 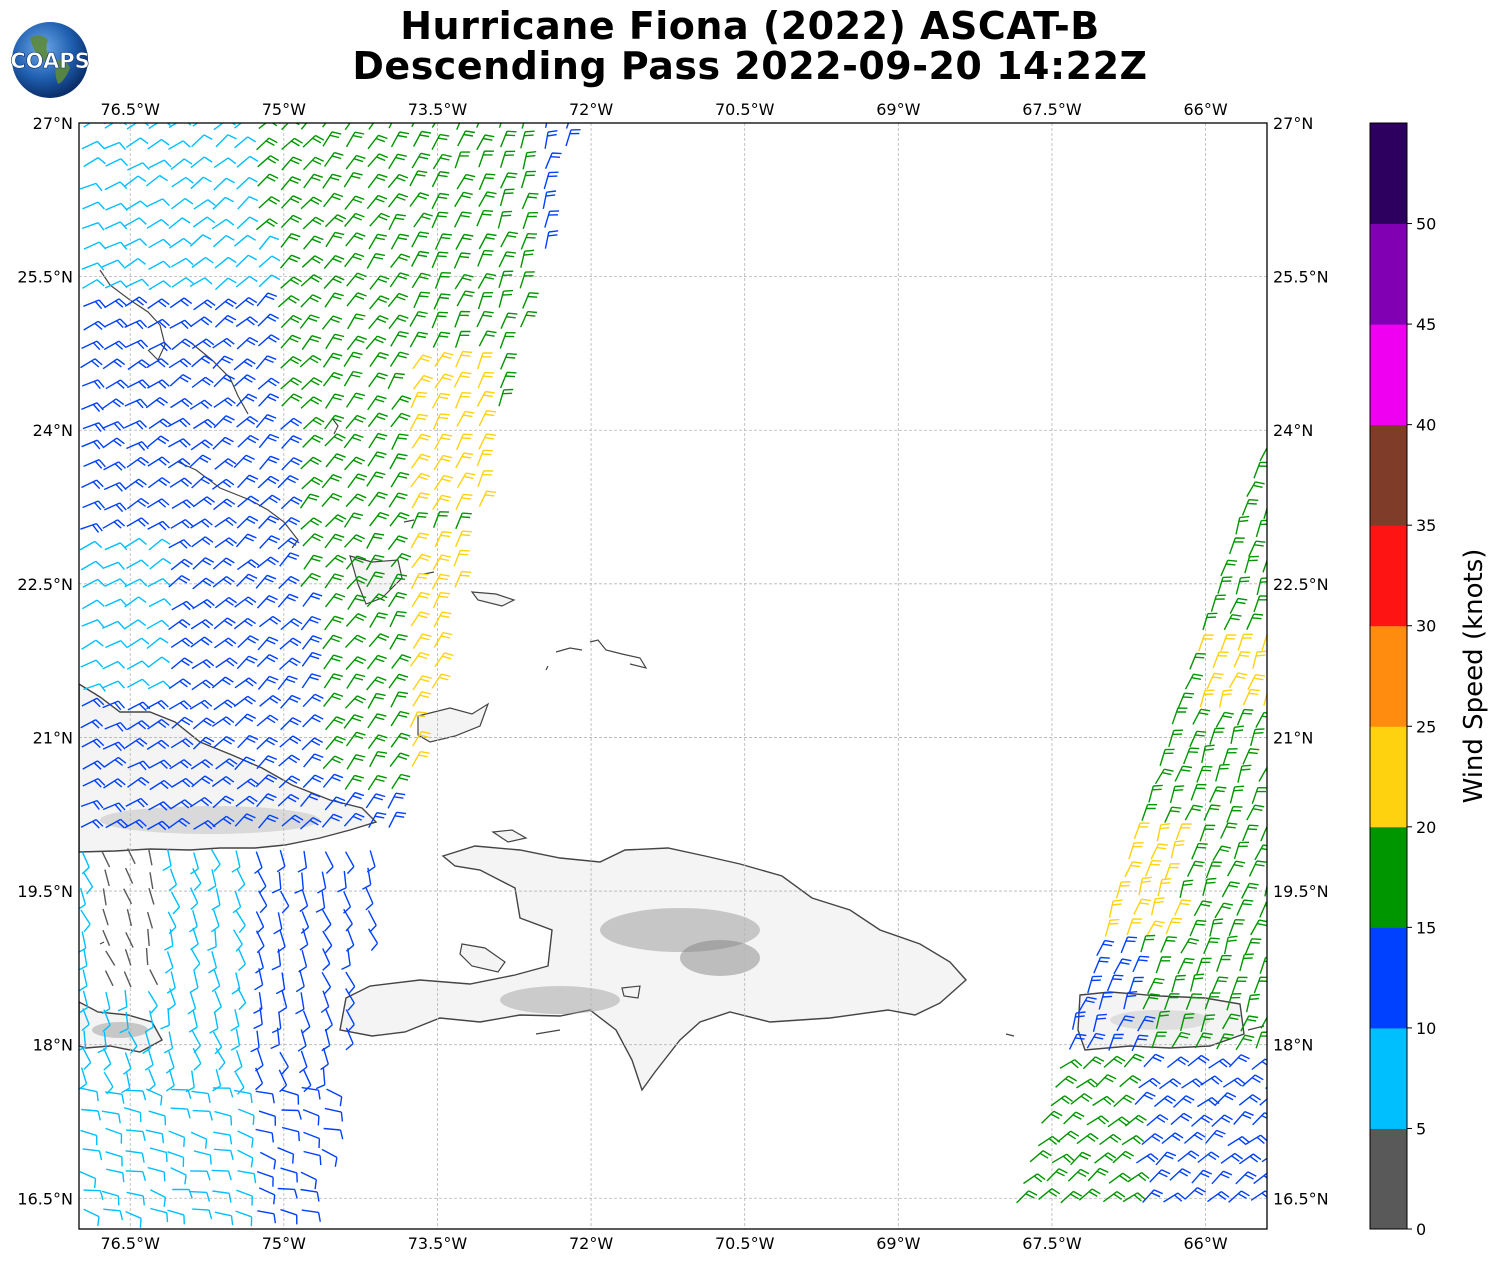 I want to click on lon-tick-label-bottom: 76.5°W, so click(x=130, y=1243).